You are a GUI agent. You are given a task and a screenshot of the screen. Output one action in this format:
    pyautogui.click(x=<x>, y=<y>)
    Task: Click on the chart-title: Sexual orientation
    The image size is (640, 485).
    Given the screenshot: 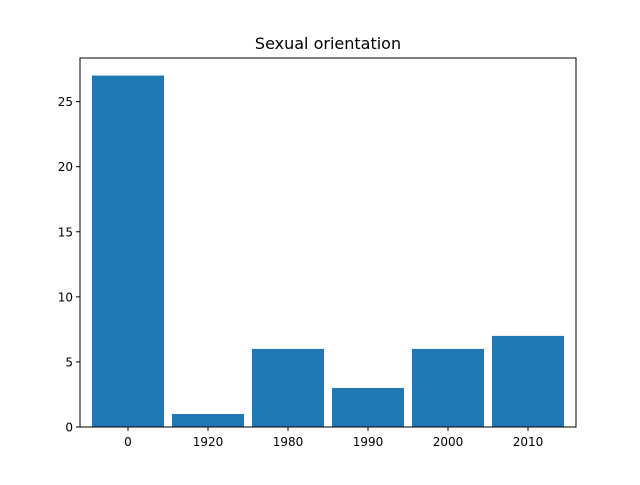 What is the action you would take?
    pyautogui.click(x=328, y=43)
    